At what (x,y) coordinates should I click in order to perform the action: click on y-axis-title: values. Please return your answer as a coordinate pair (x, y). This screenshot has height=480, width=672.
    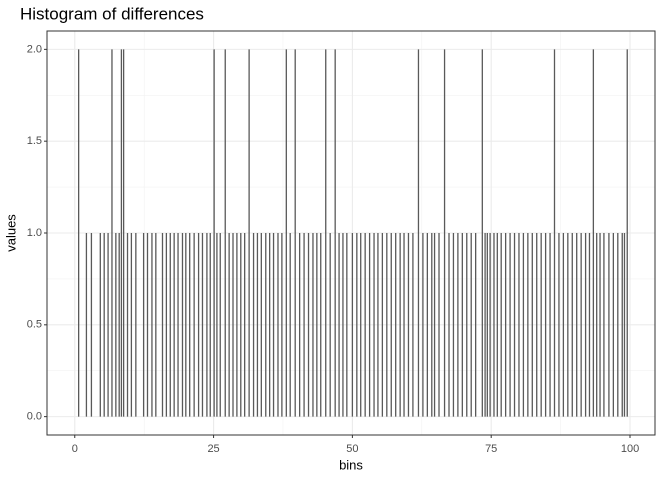
    Looking at the image, I should click on (10, 233).